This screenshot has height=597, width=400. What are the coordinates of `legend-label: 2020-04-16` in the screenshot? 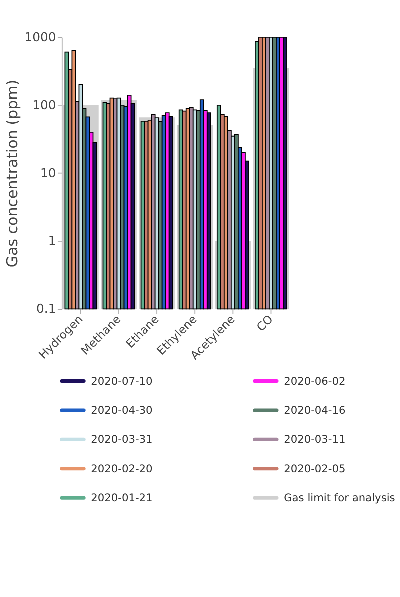 It's located at (315, 411).